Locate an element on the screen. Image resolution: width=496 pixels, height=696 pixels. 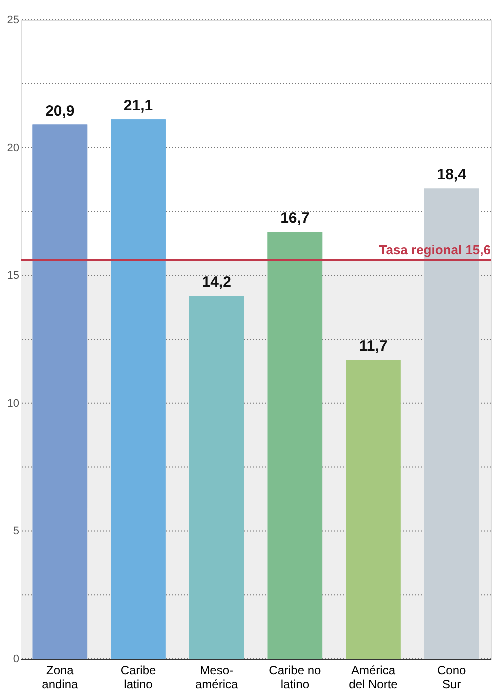
data-label: 21,1 is located at coordinates (139, 106).